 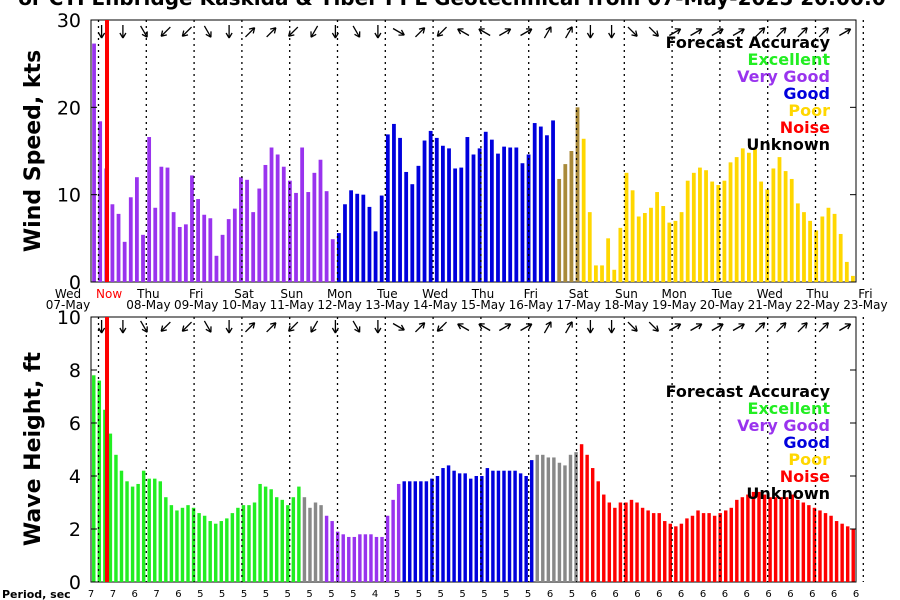 I want to click on day-name-label: Tue, so click(x=387, y=294).